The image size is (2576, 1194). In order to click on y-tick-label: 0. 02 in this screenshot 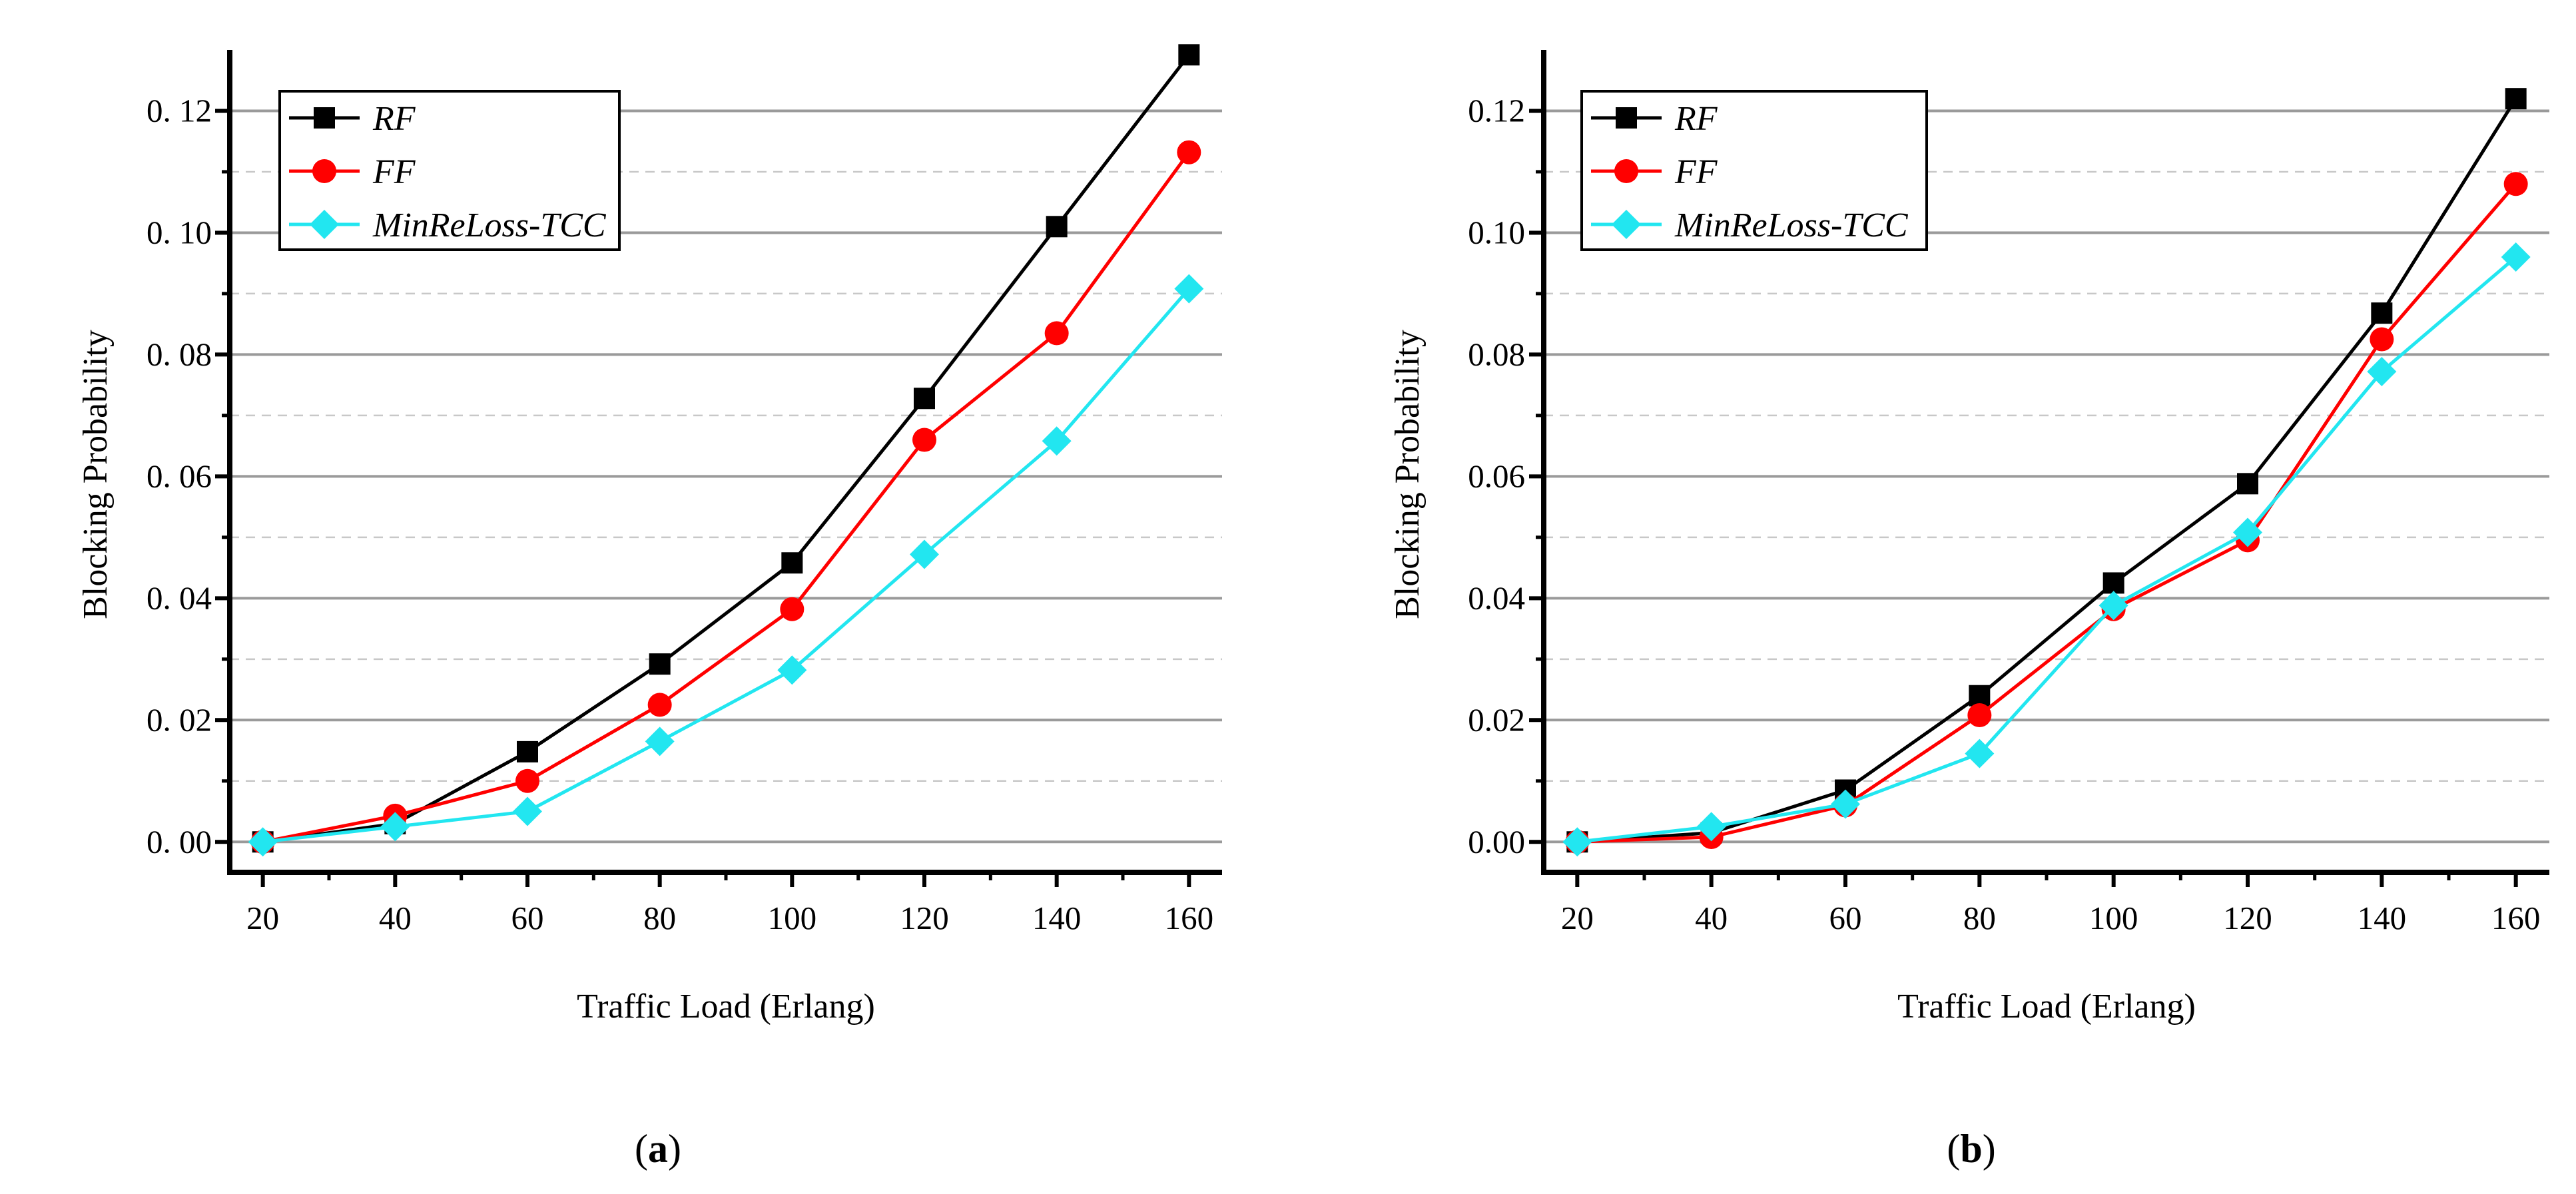, I will do `click(179, 720)`.